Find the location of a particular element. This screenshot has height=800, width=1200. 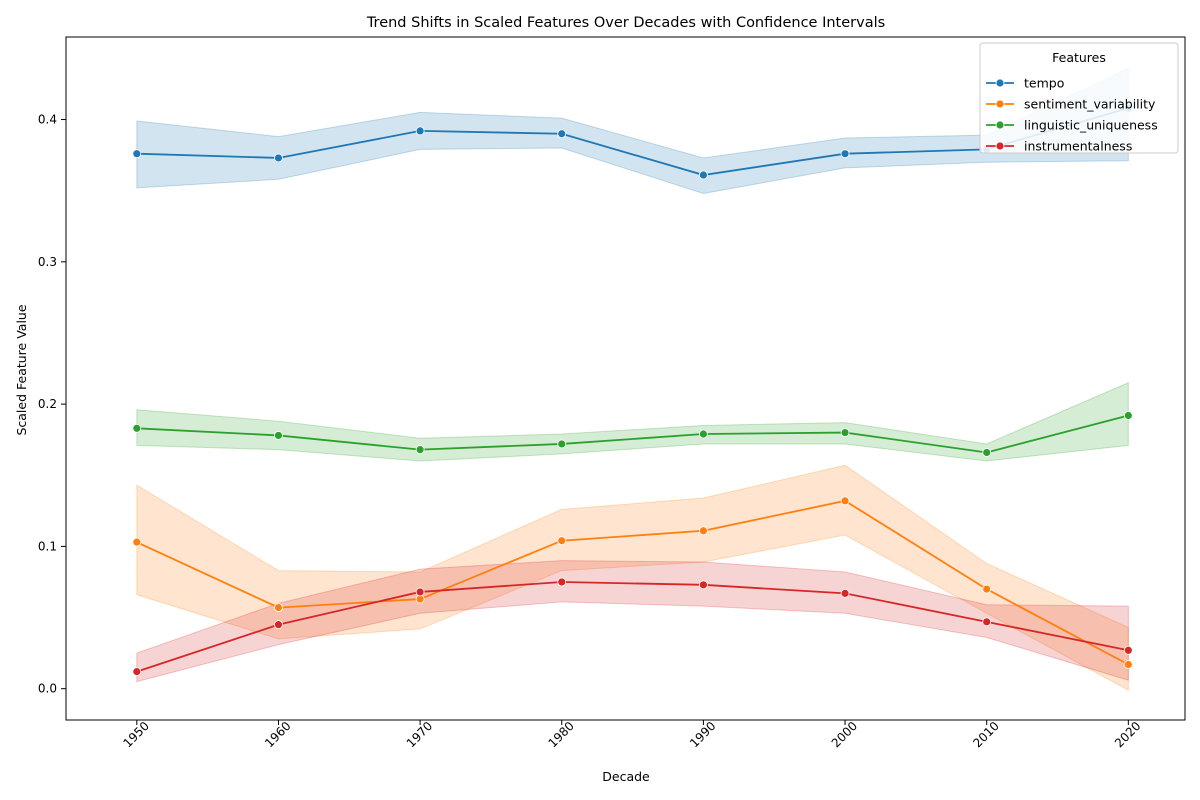

tempo-point-1960 is located at coordinates (278, 158).